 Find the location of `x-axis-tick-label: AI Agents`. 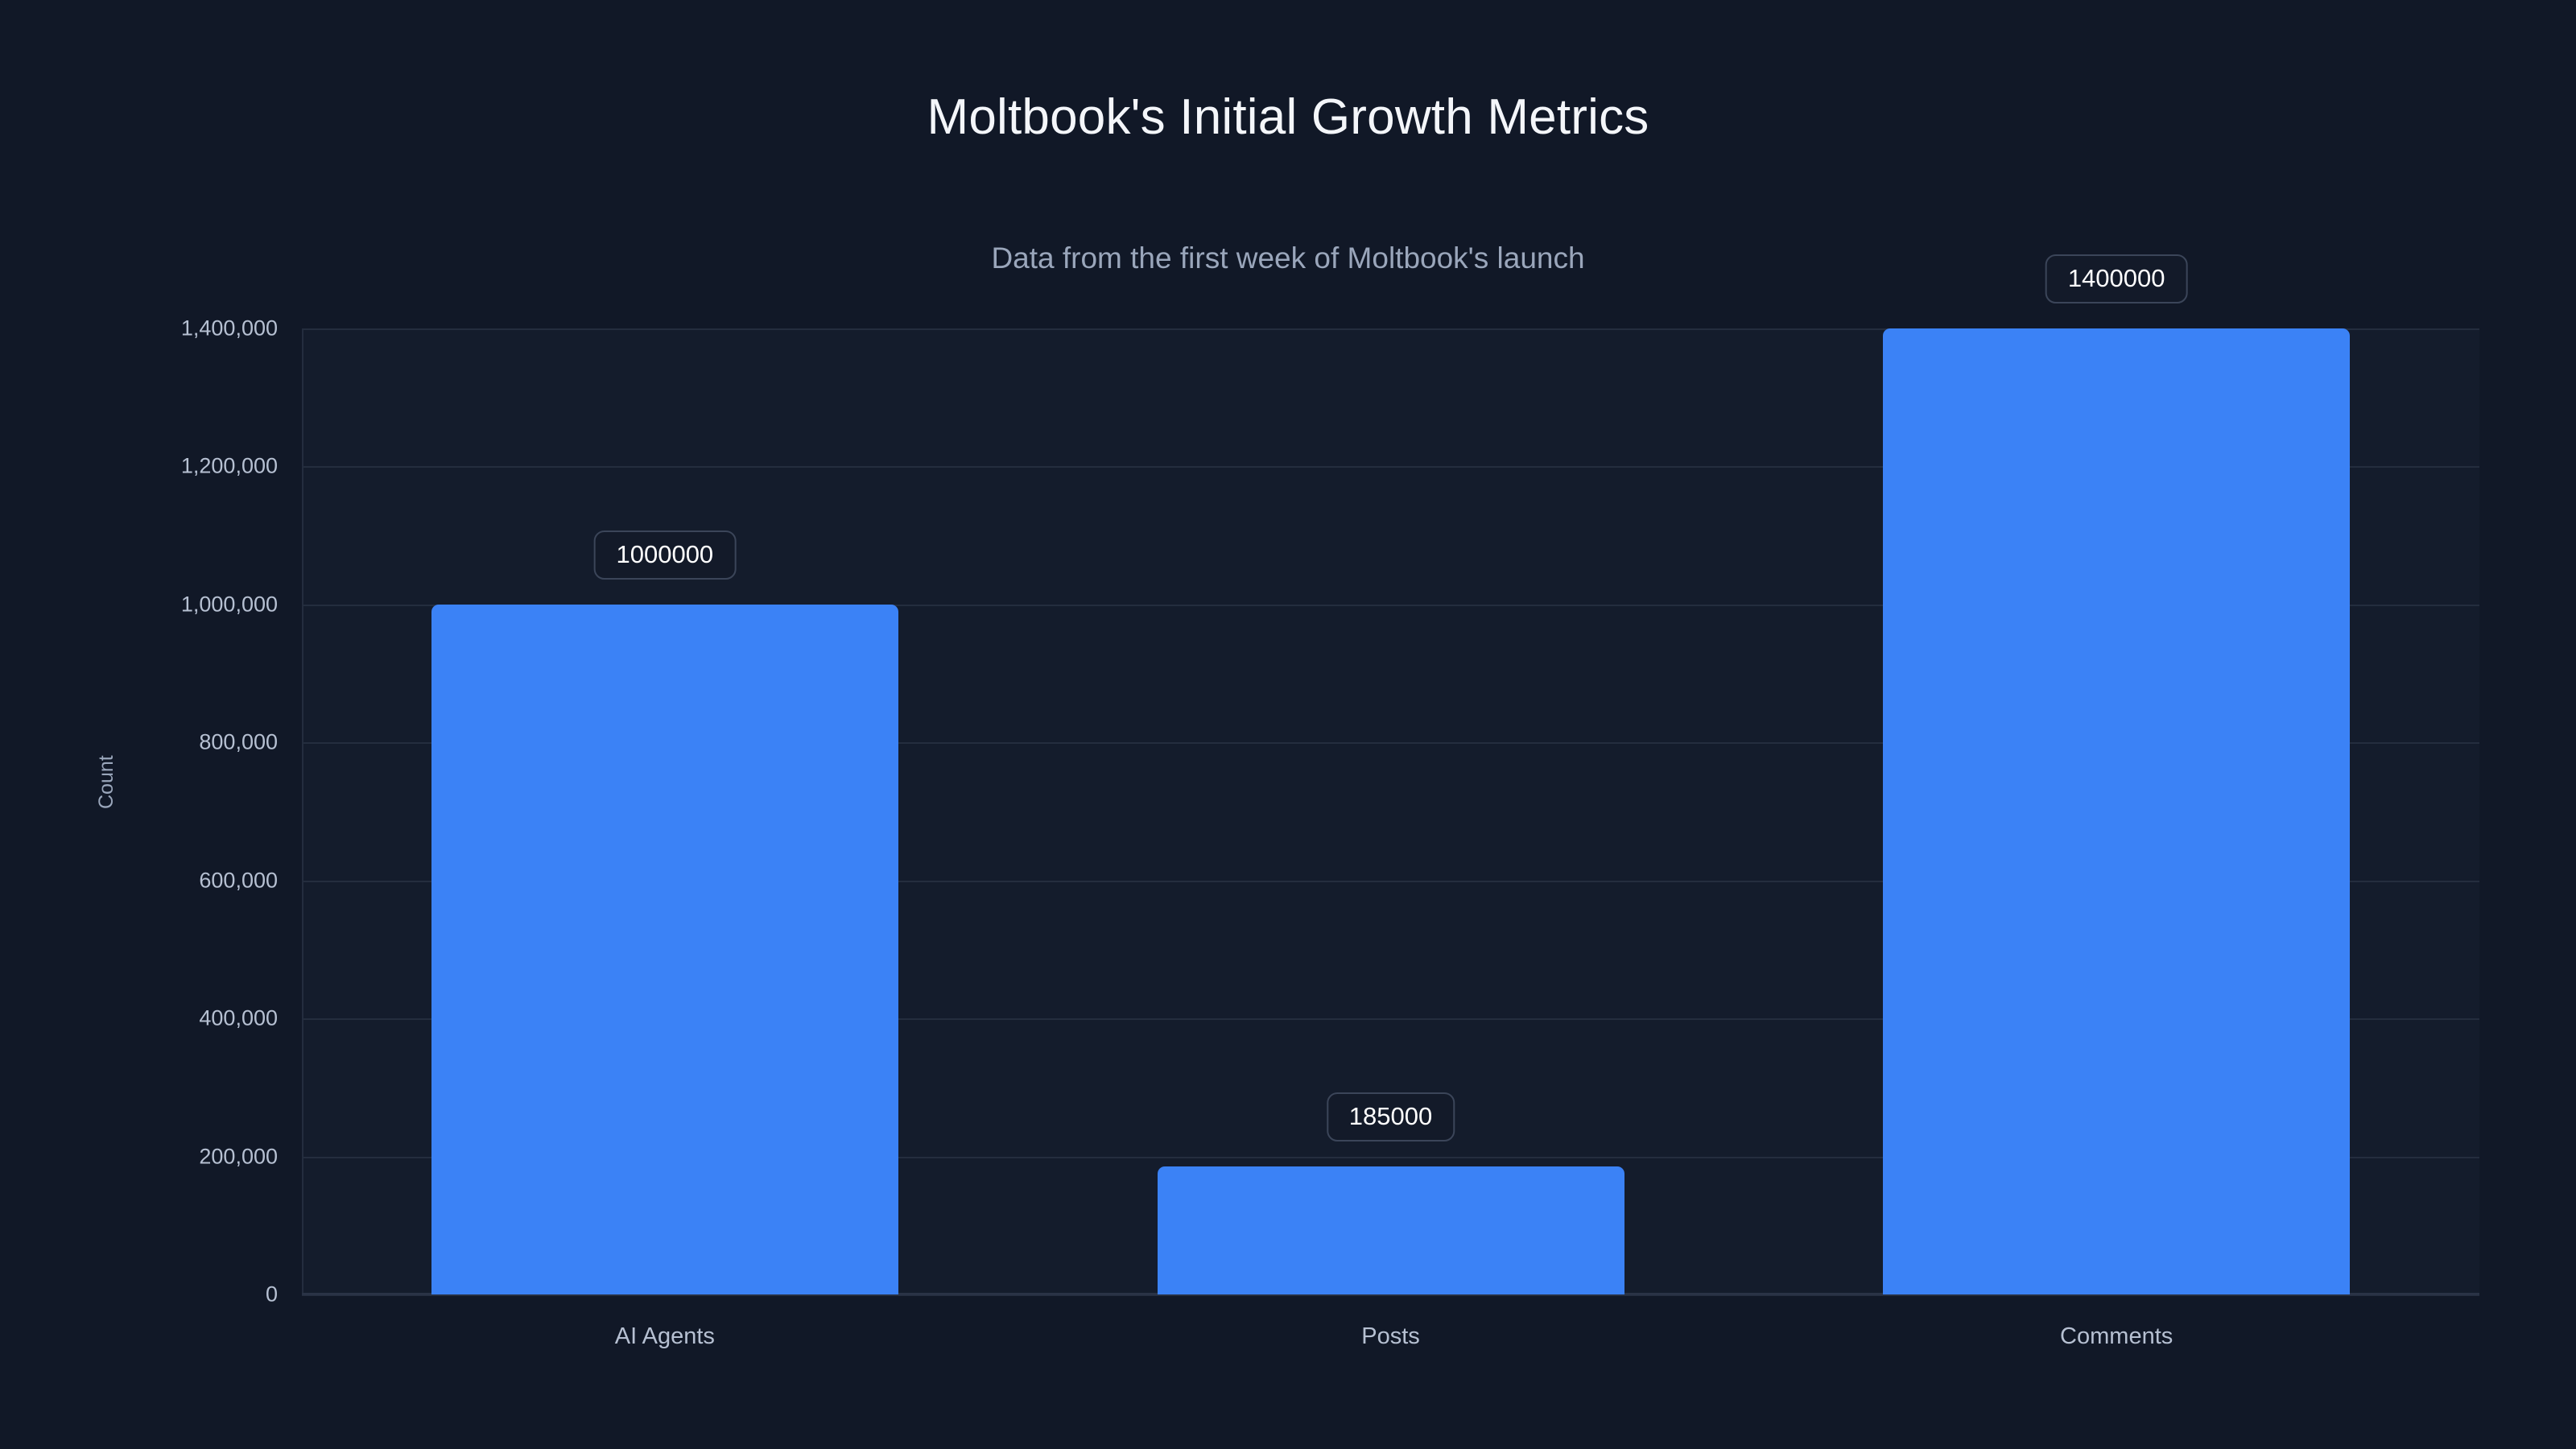

x-axis-tick-label: AI Agents is located at coordinates (664, 1336).